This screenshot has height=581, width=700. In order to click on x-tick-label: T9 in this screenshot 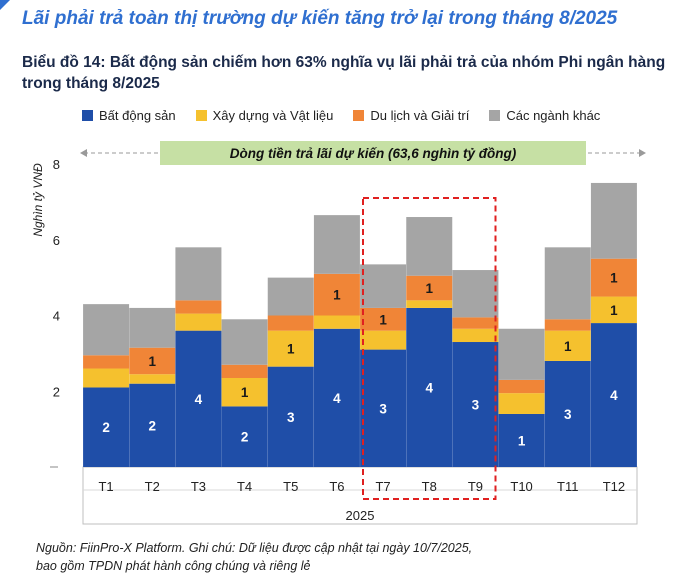, I will do `click(475, 486)`.